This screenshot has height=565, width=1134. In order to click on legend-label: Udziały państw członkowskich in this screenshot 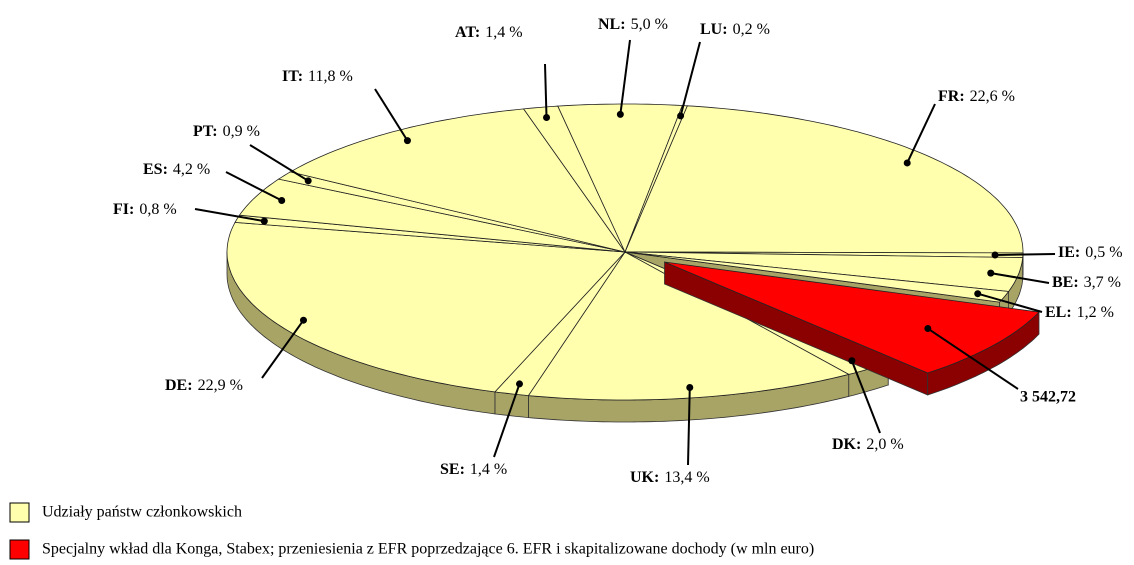, I will do `click(142, 512)`.